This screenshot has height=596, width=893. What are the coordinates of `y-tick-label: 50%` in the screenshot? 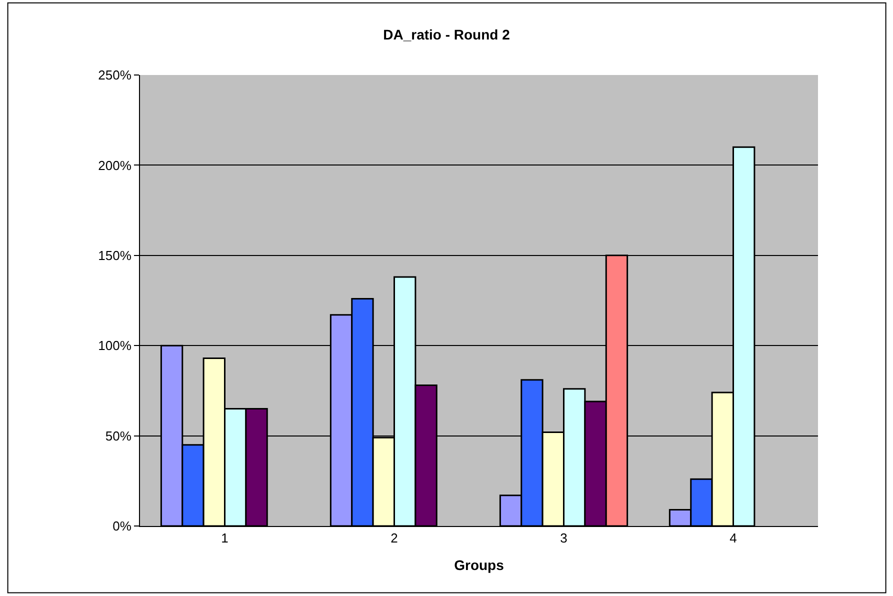 It's located at (118, 436).